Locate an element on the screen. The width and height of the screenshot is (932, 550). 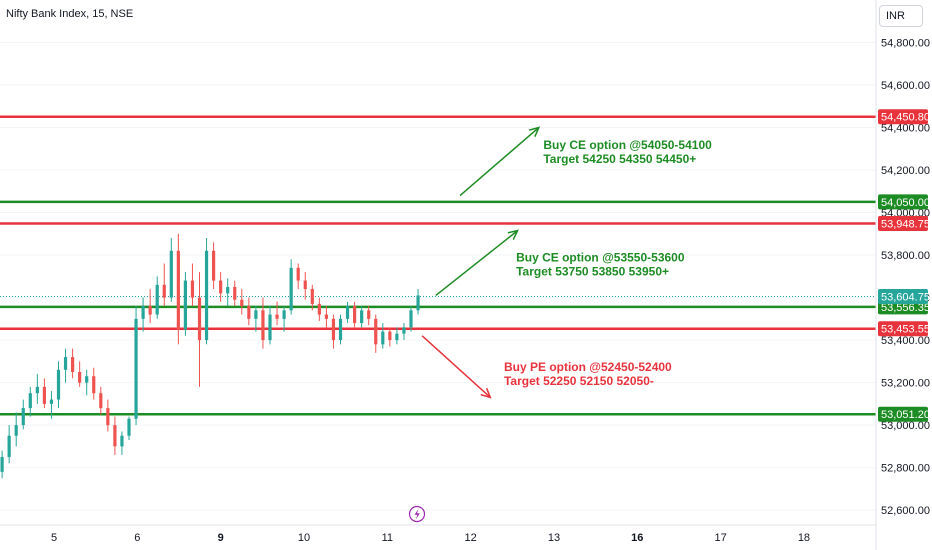
price-tag: 53,453.55 is located at coordinates (904, 329).